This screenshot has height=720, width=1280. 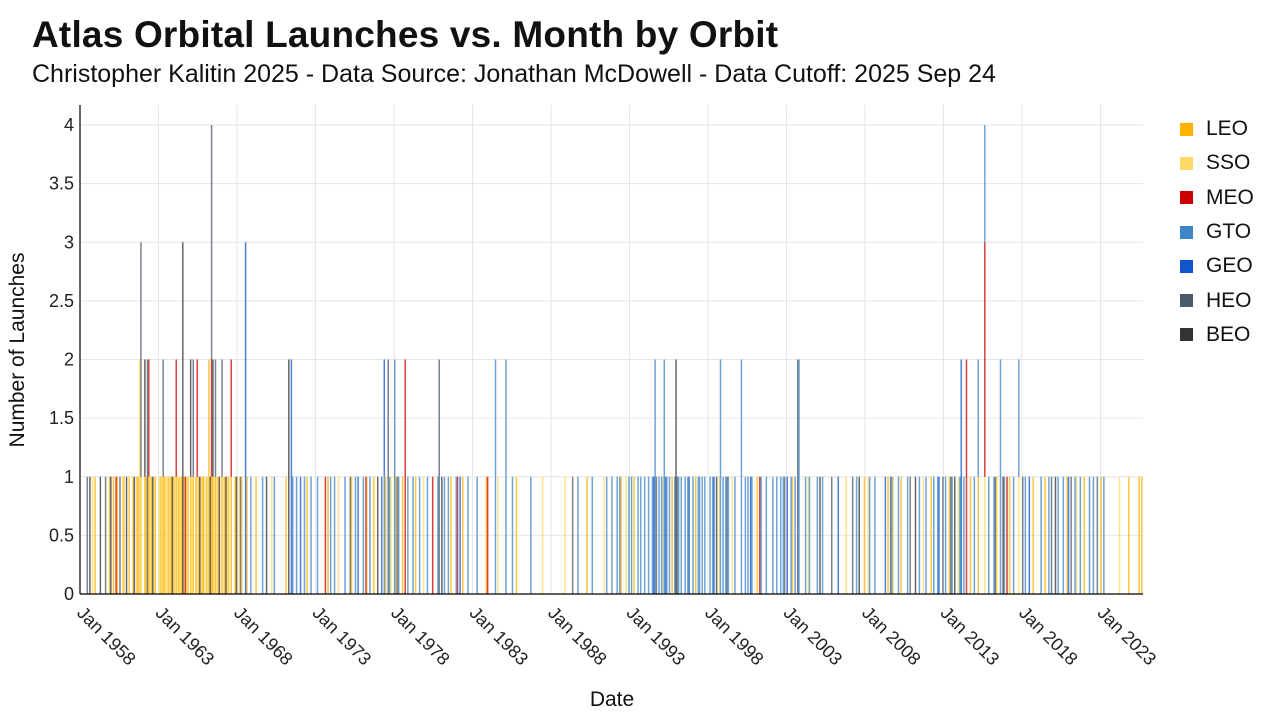 I want to click on legend-item-leo: LEO, so click(x=1217, y=129).